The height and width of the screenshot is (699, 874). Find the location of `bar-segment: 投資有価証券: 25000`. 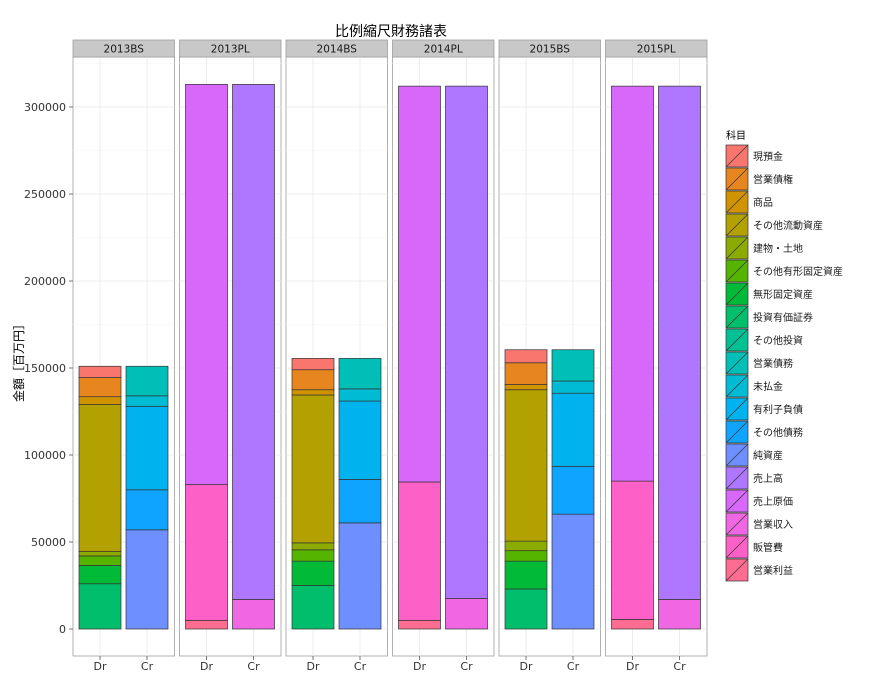

bar-segment: 投資有価証券: 25000 is located at coordinates (313, 607).